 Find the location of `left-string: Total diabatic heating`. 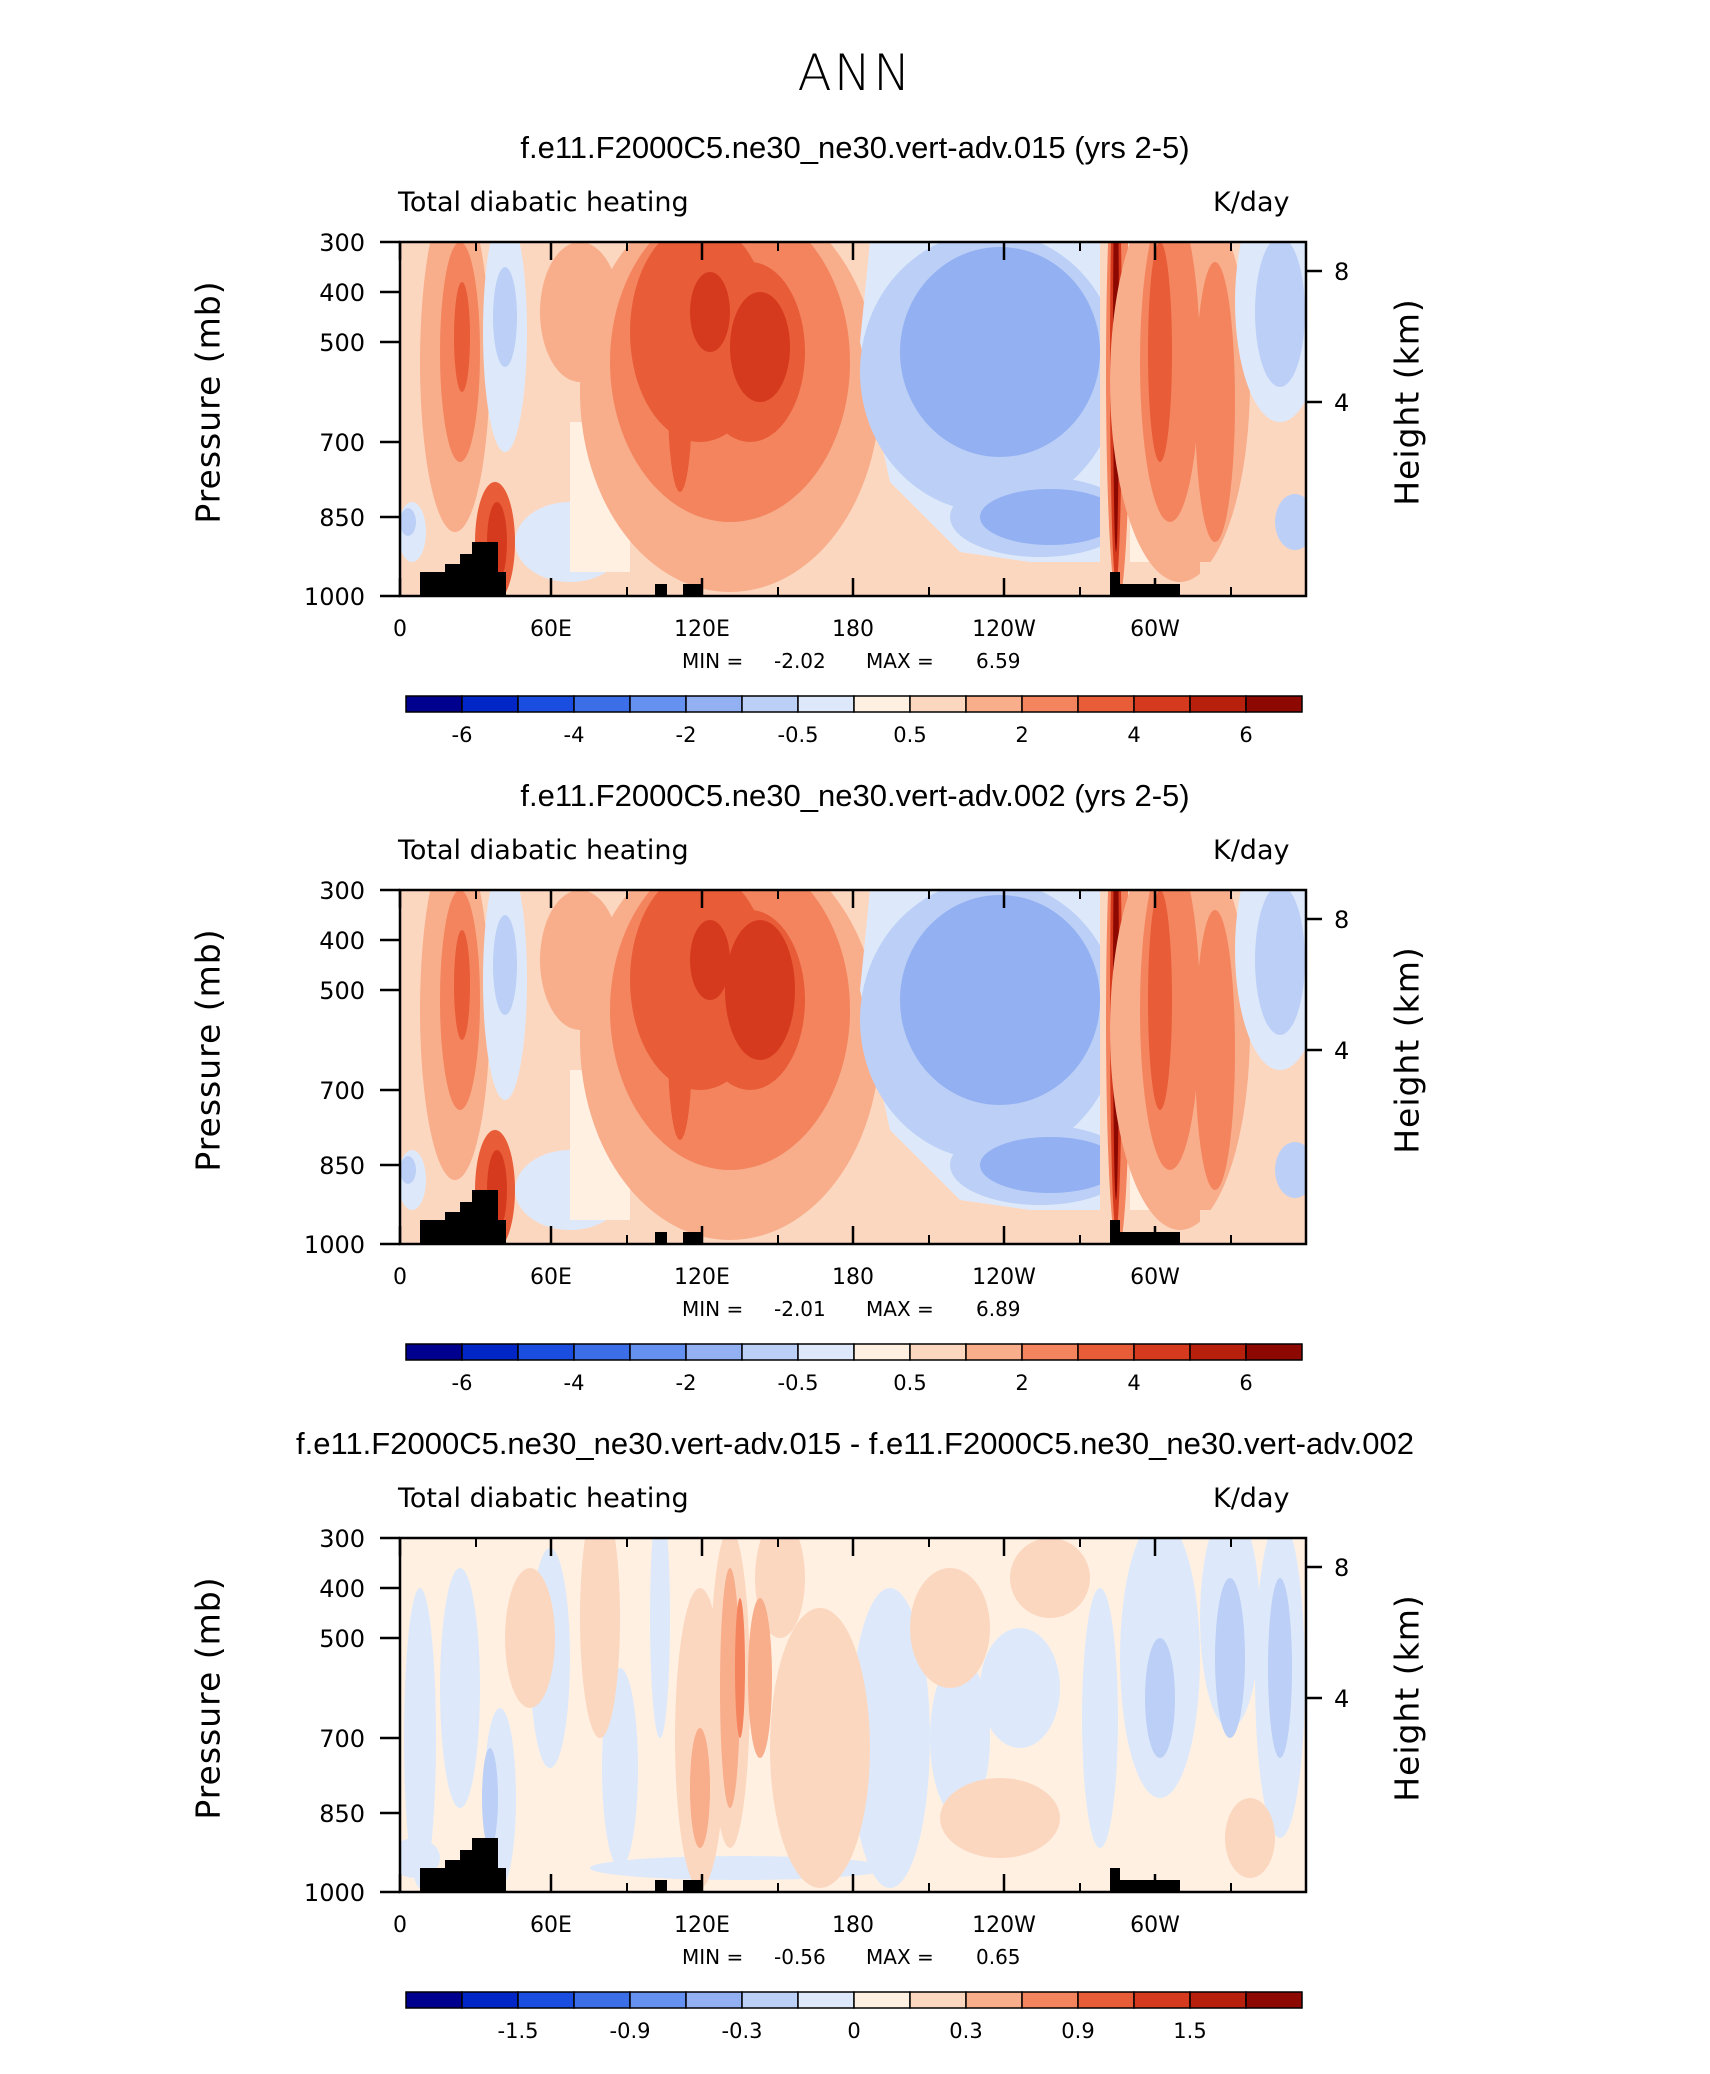

left-string: Total diabatic heating is located at coordinates (543, 850).